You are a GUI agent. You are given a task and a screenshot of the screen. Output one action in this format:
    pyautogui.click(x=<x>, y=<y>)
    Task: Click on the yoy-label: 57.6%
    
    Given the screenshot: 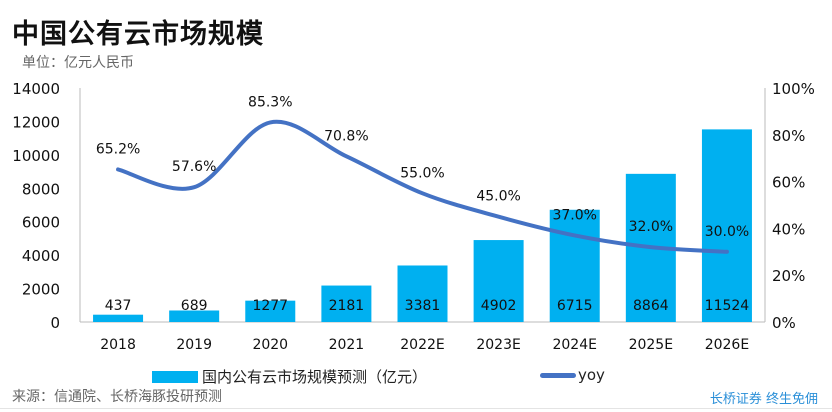 What is the action you would take?
    pyautogui.click(x=194, y=167)
    